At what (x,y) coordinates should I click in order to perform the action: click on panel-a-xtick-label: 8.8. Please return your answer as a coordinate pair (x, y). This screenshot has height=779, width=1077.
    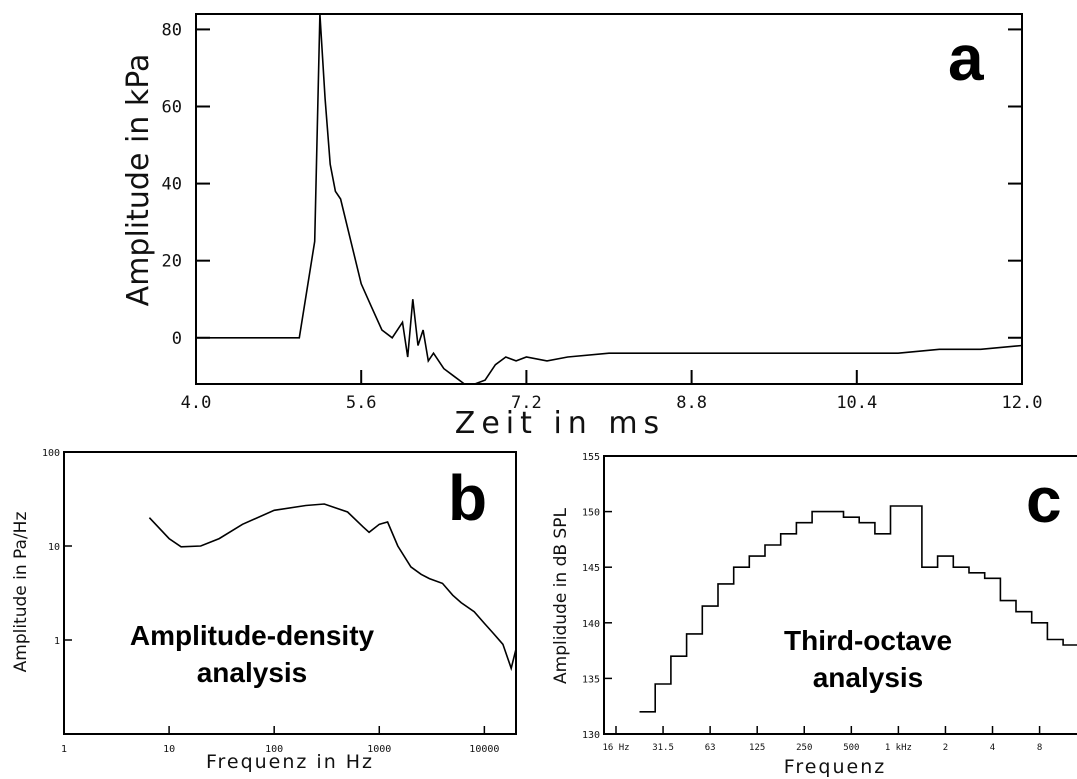
    Looking at the image, I should click on (691, 403).